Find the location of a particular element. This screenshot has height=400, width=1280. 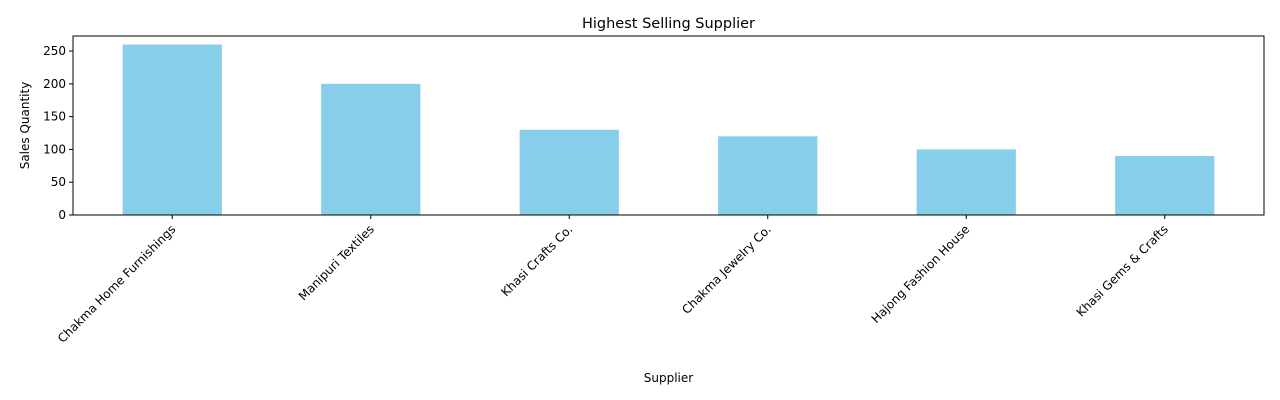

y-tick-label: 200 is located at coordinates (54, 84).